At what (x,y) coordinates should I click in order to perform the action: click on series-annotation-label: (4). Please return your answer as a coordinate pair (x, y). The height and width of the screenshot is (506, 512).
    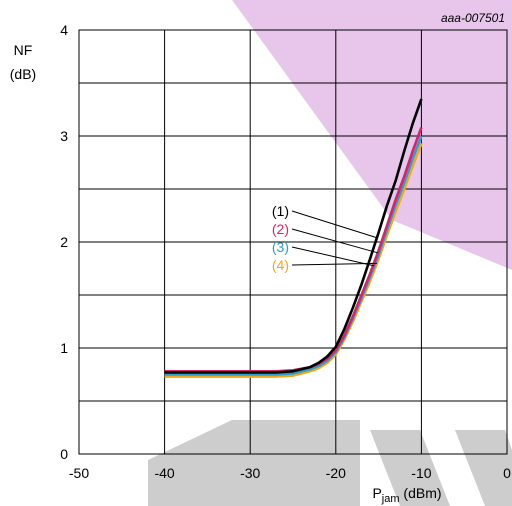
    Looking at the image, I should click on (280, 265).